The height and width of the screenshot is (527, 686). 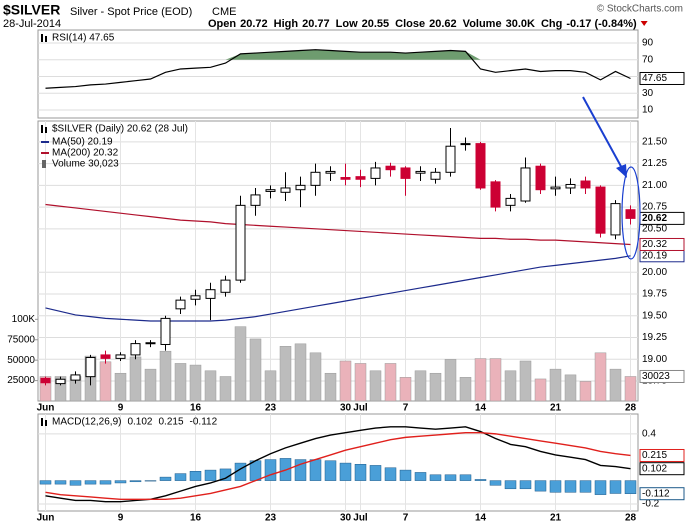 What do you see at coordinates (621, 171) in the screenshot?
I see `annotation-arrowhead` at bounding box center [621, 171].